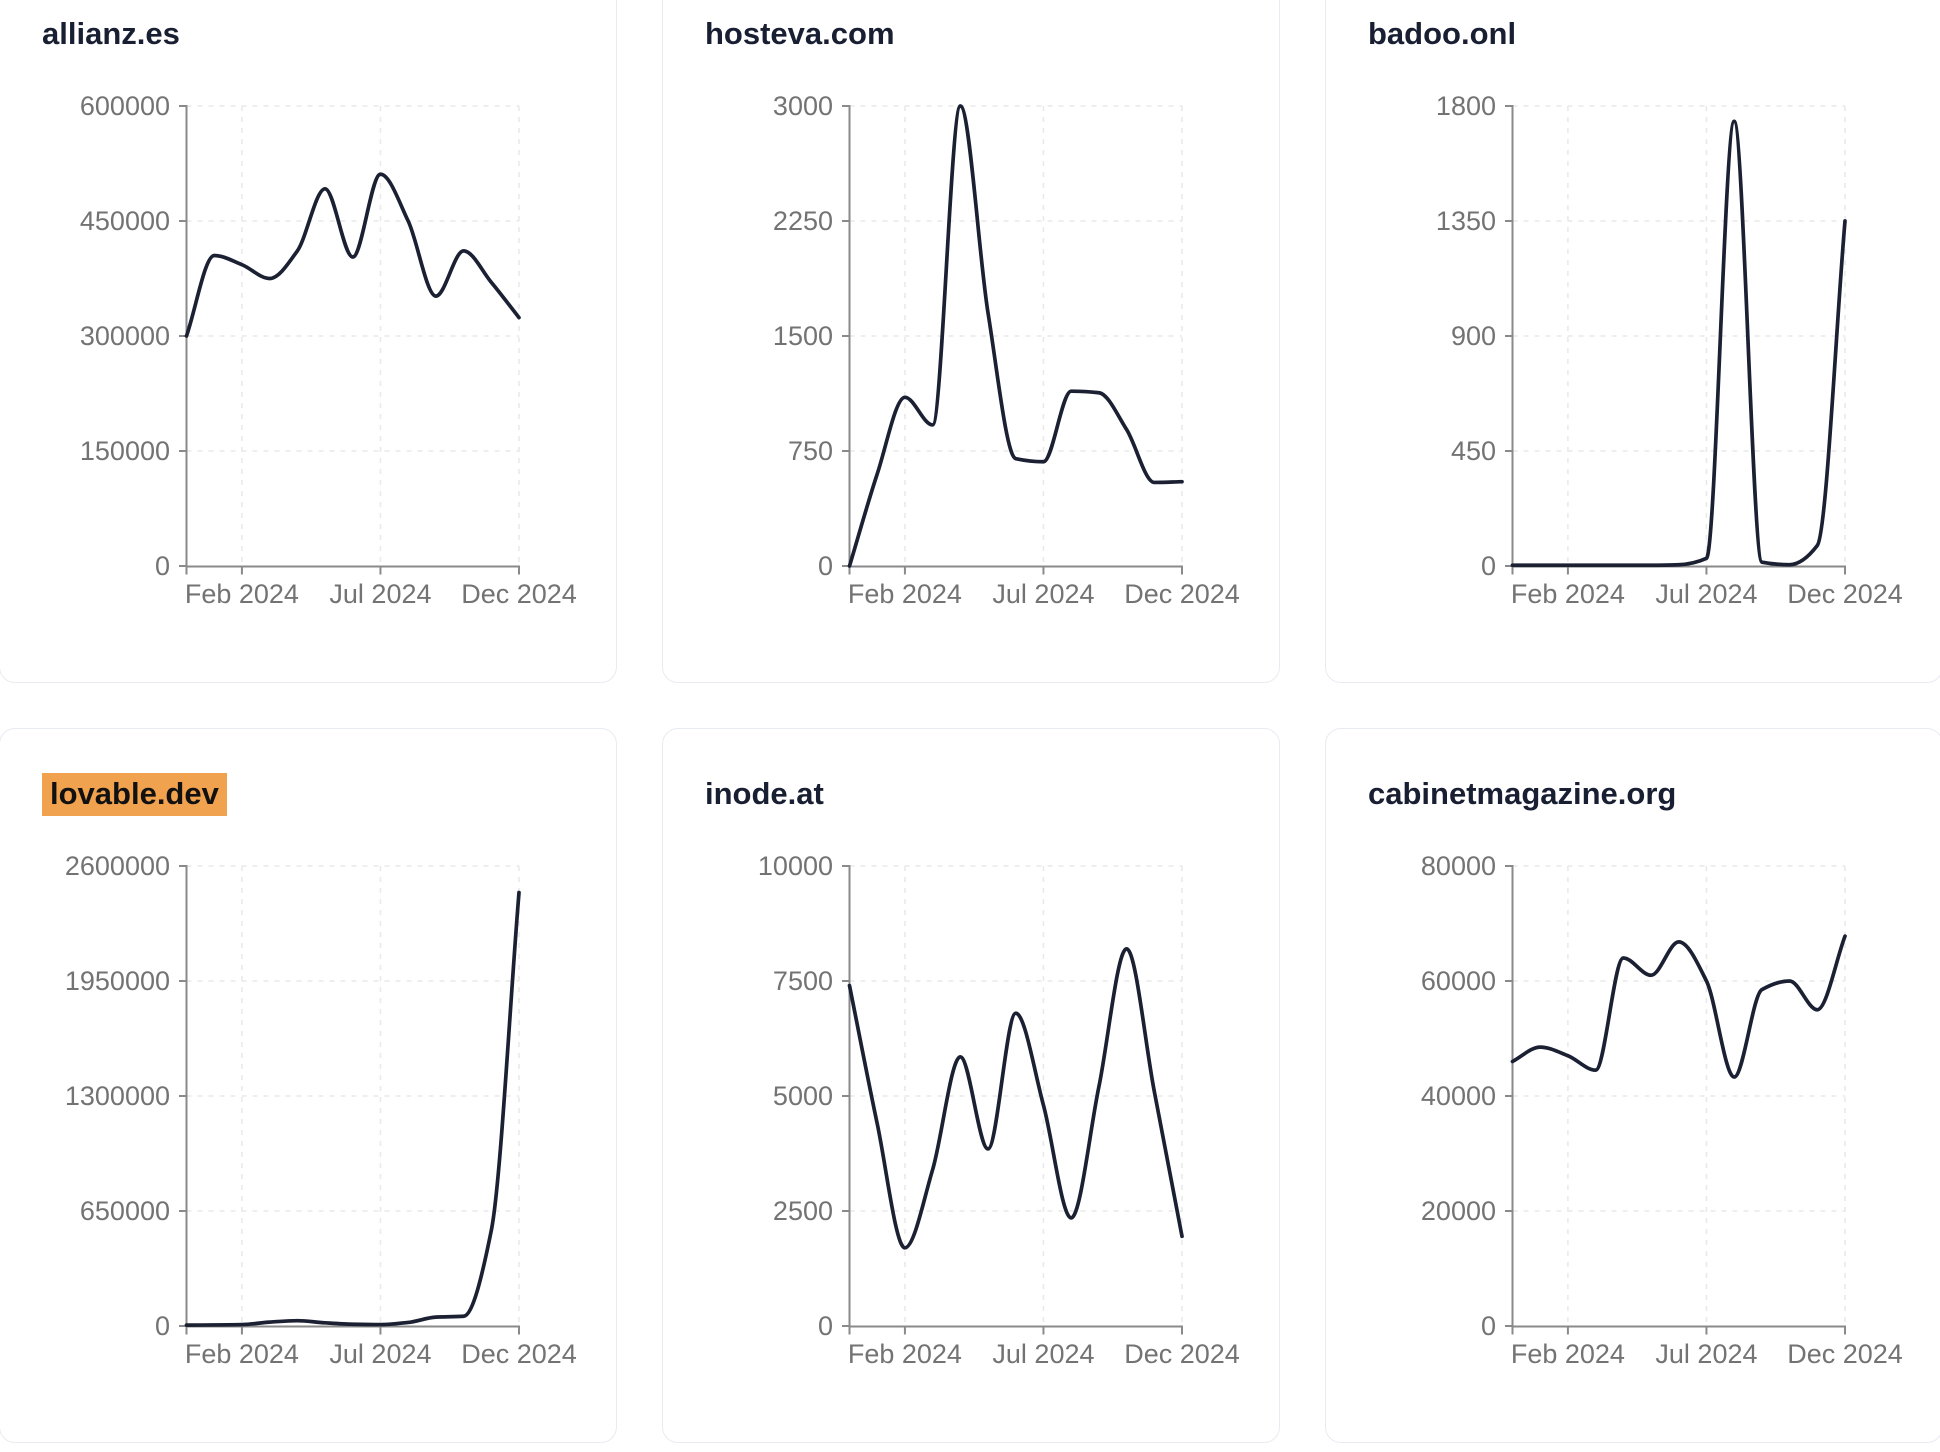 The height and width of the screenshot is (1452, 1940). I want to click on svg-text: 2500, so click(803, 1211).